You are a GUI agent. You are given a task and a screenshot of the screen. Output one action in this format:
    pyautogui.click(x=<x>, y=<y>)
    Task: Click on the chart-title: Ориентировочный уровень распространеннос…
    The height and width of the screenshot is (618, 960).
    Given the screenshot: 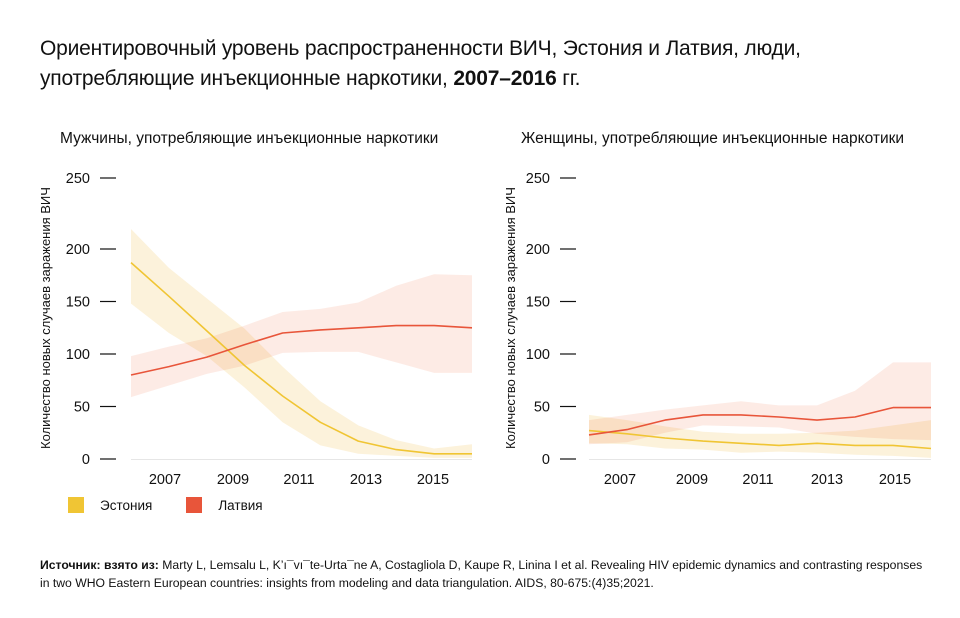 What is the action you would take?
    pyautogui.click(x=480, y=64)
    